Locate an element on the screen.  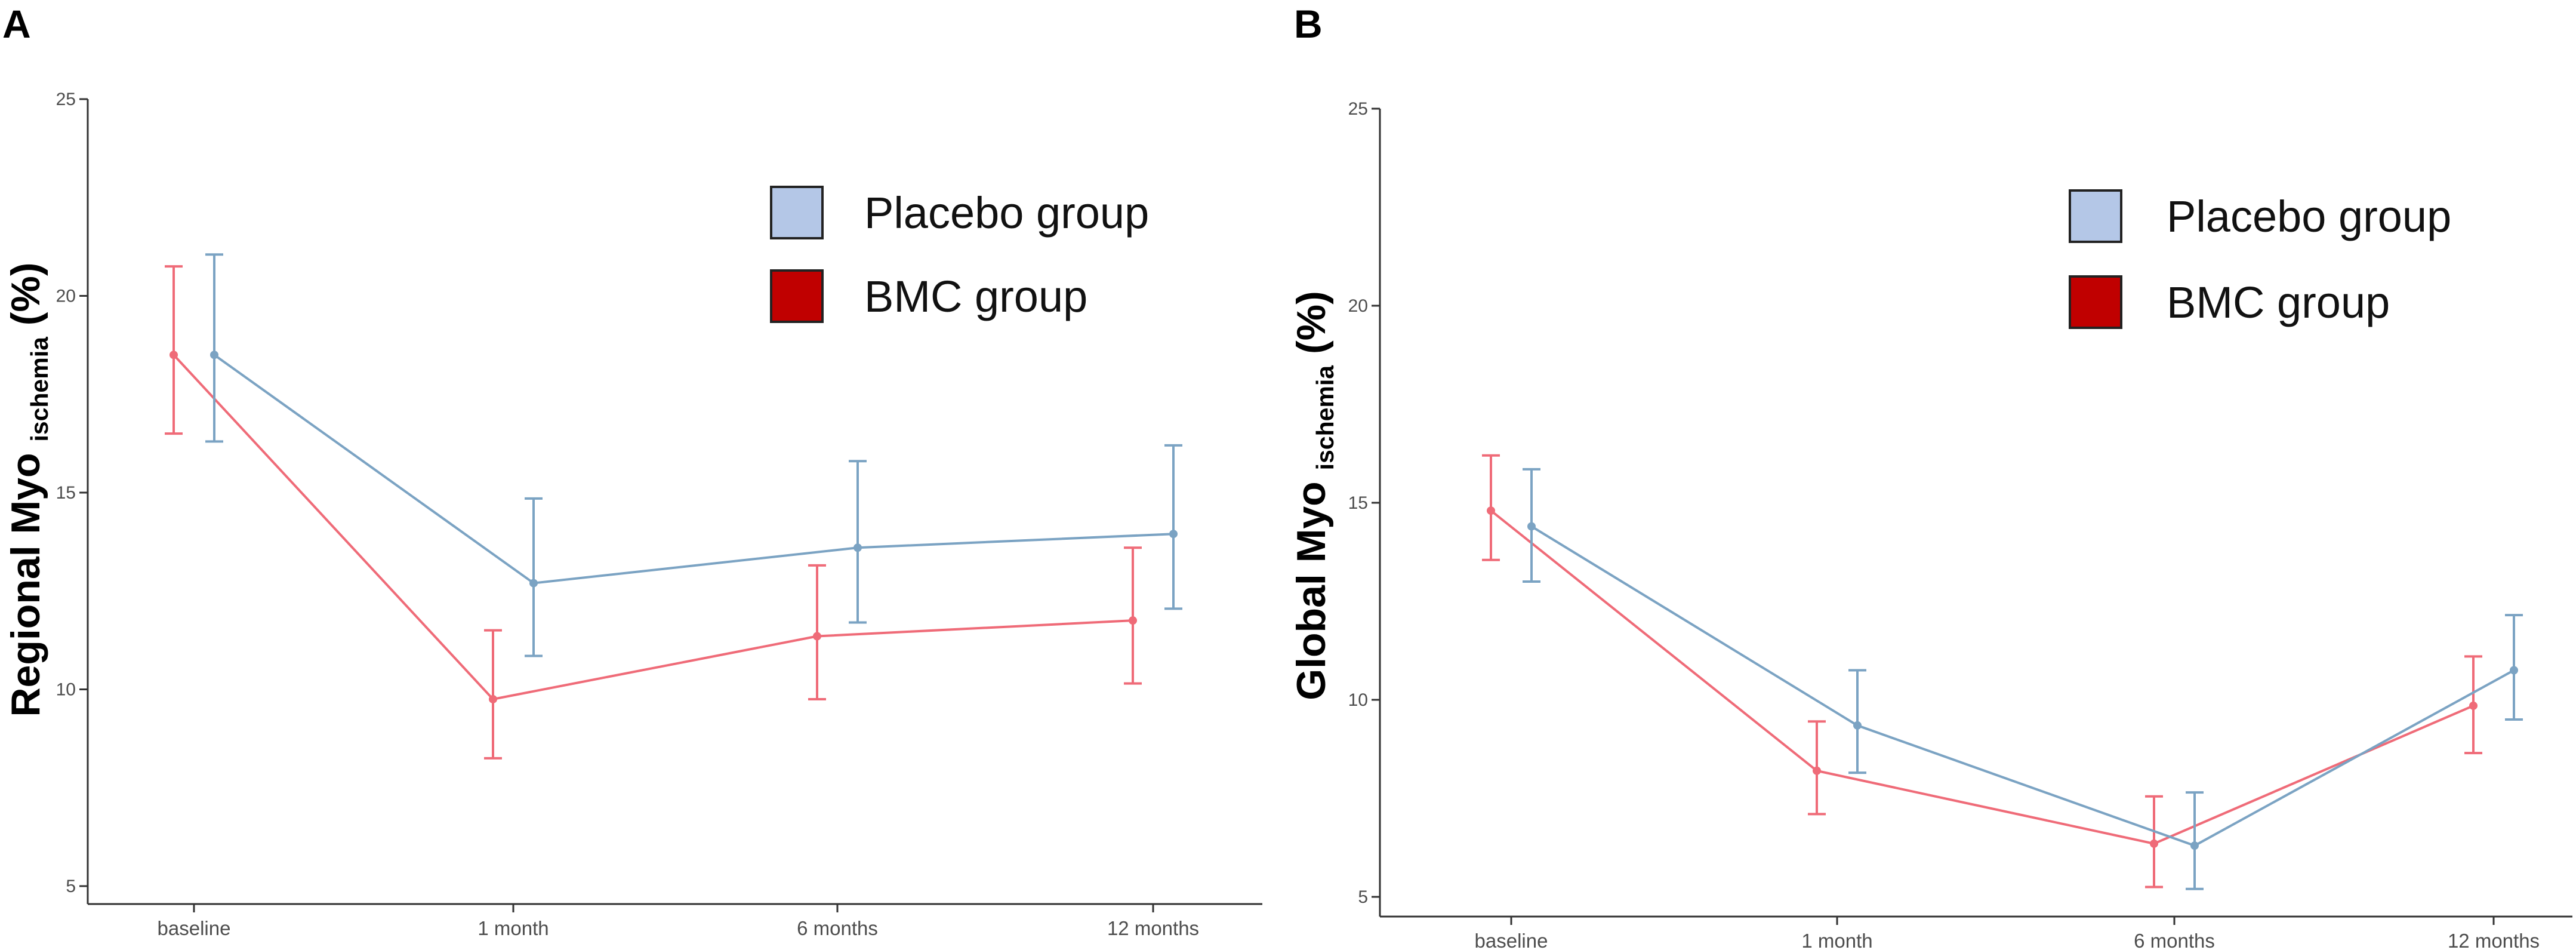
y-axis-title: Regional Myo ischemia (%) is located at coordinates (28, 489).